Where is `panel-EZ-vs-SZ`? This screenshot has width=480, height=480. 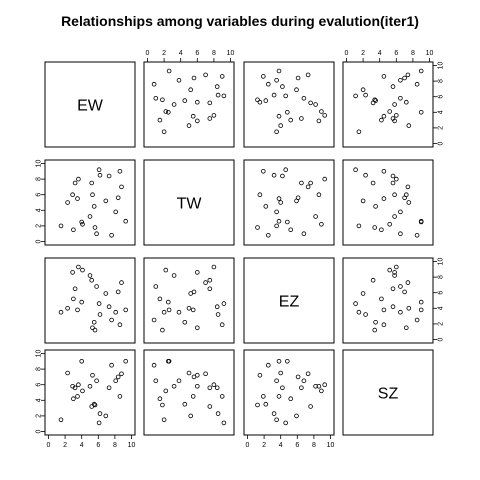 panel-EZ-vs-SZ is located at coordinates (388, 300).